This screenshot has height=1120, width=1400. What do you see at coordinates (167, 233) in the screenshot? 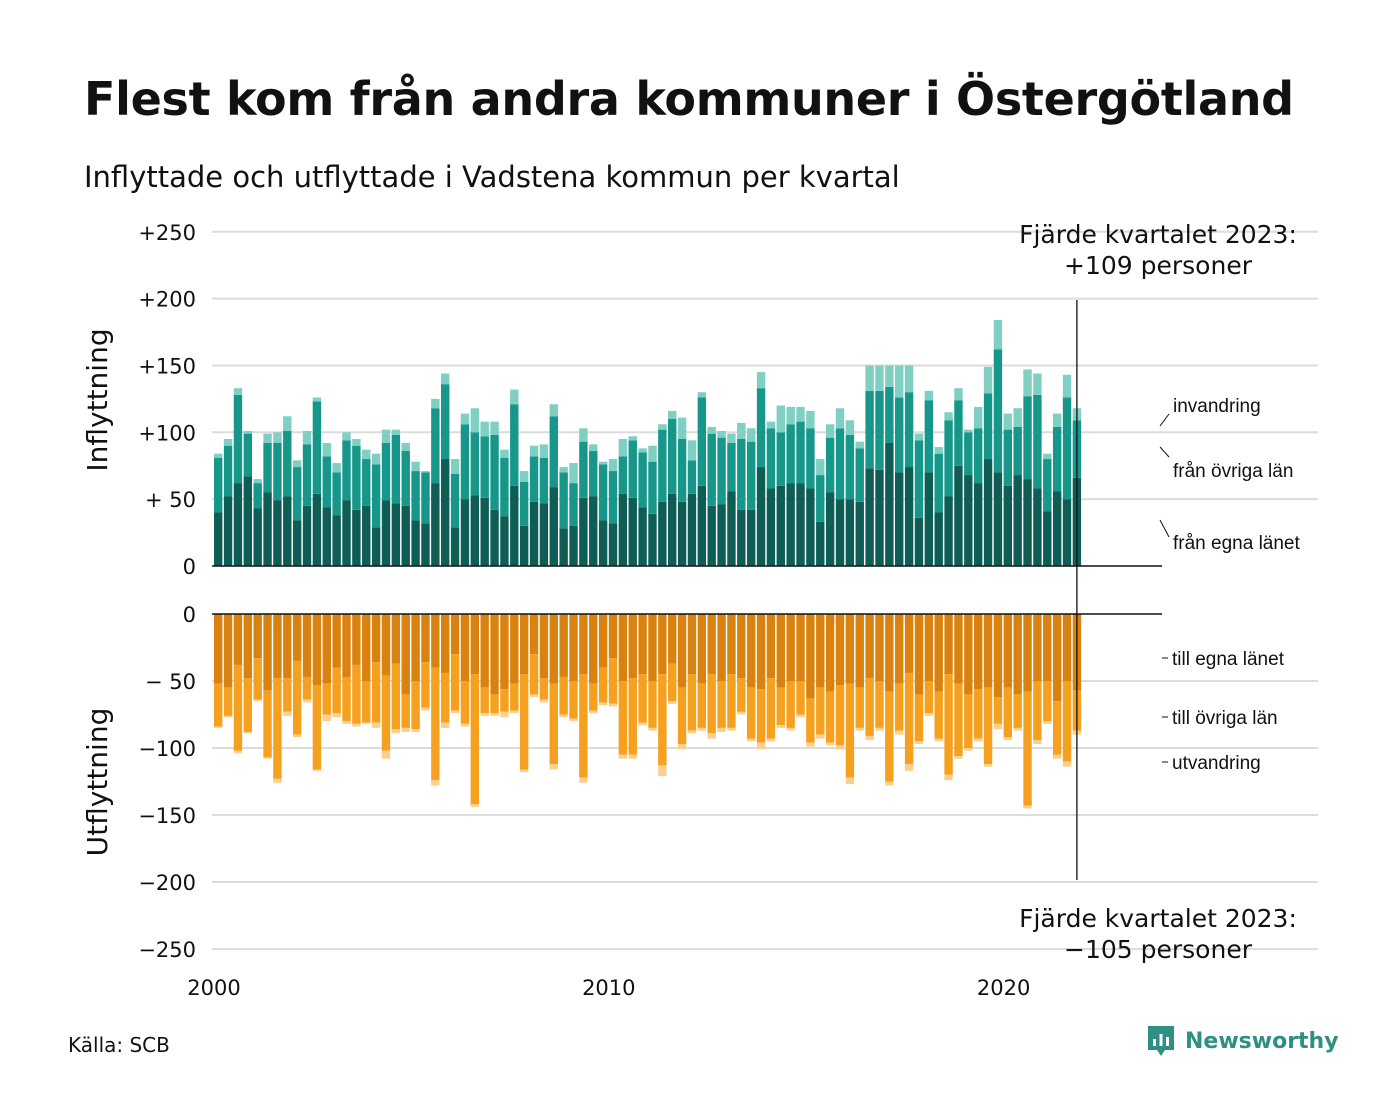
I see `y-tick-label-top: +250` at bounding box center [167, 233].